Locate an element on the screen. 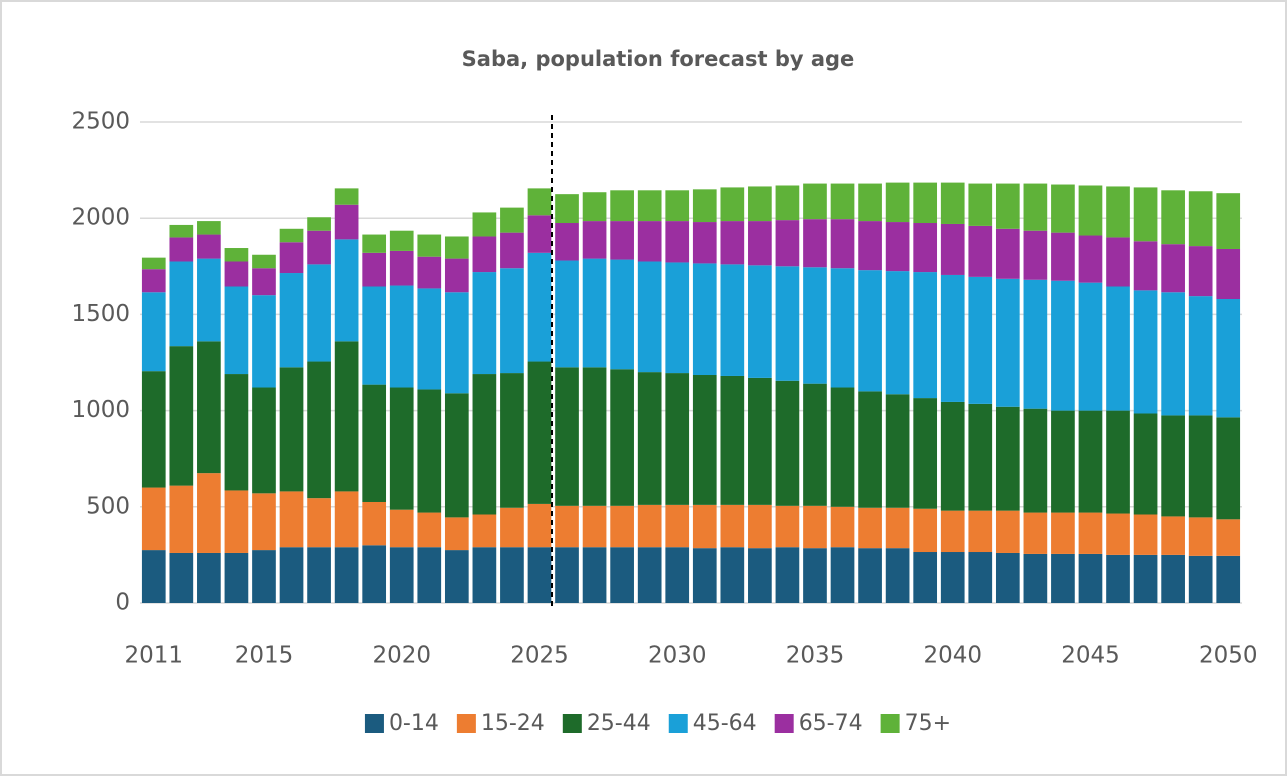 This screenshot has width=1287, height=776. y-tick-label: 2500 is located at coordinates (100, 122).